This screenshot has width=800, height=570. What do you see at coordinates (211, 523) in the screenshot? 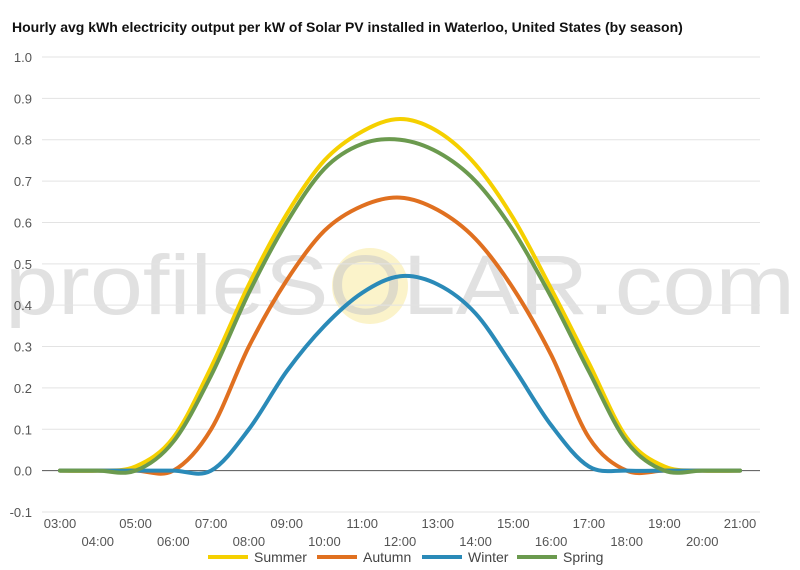
I see `x-tick-label: 07:00` at bounding box center [211, 523].